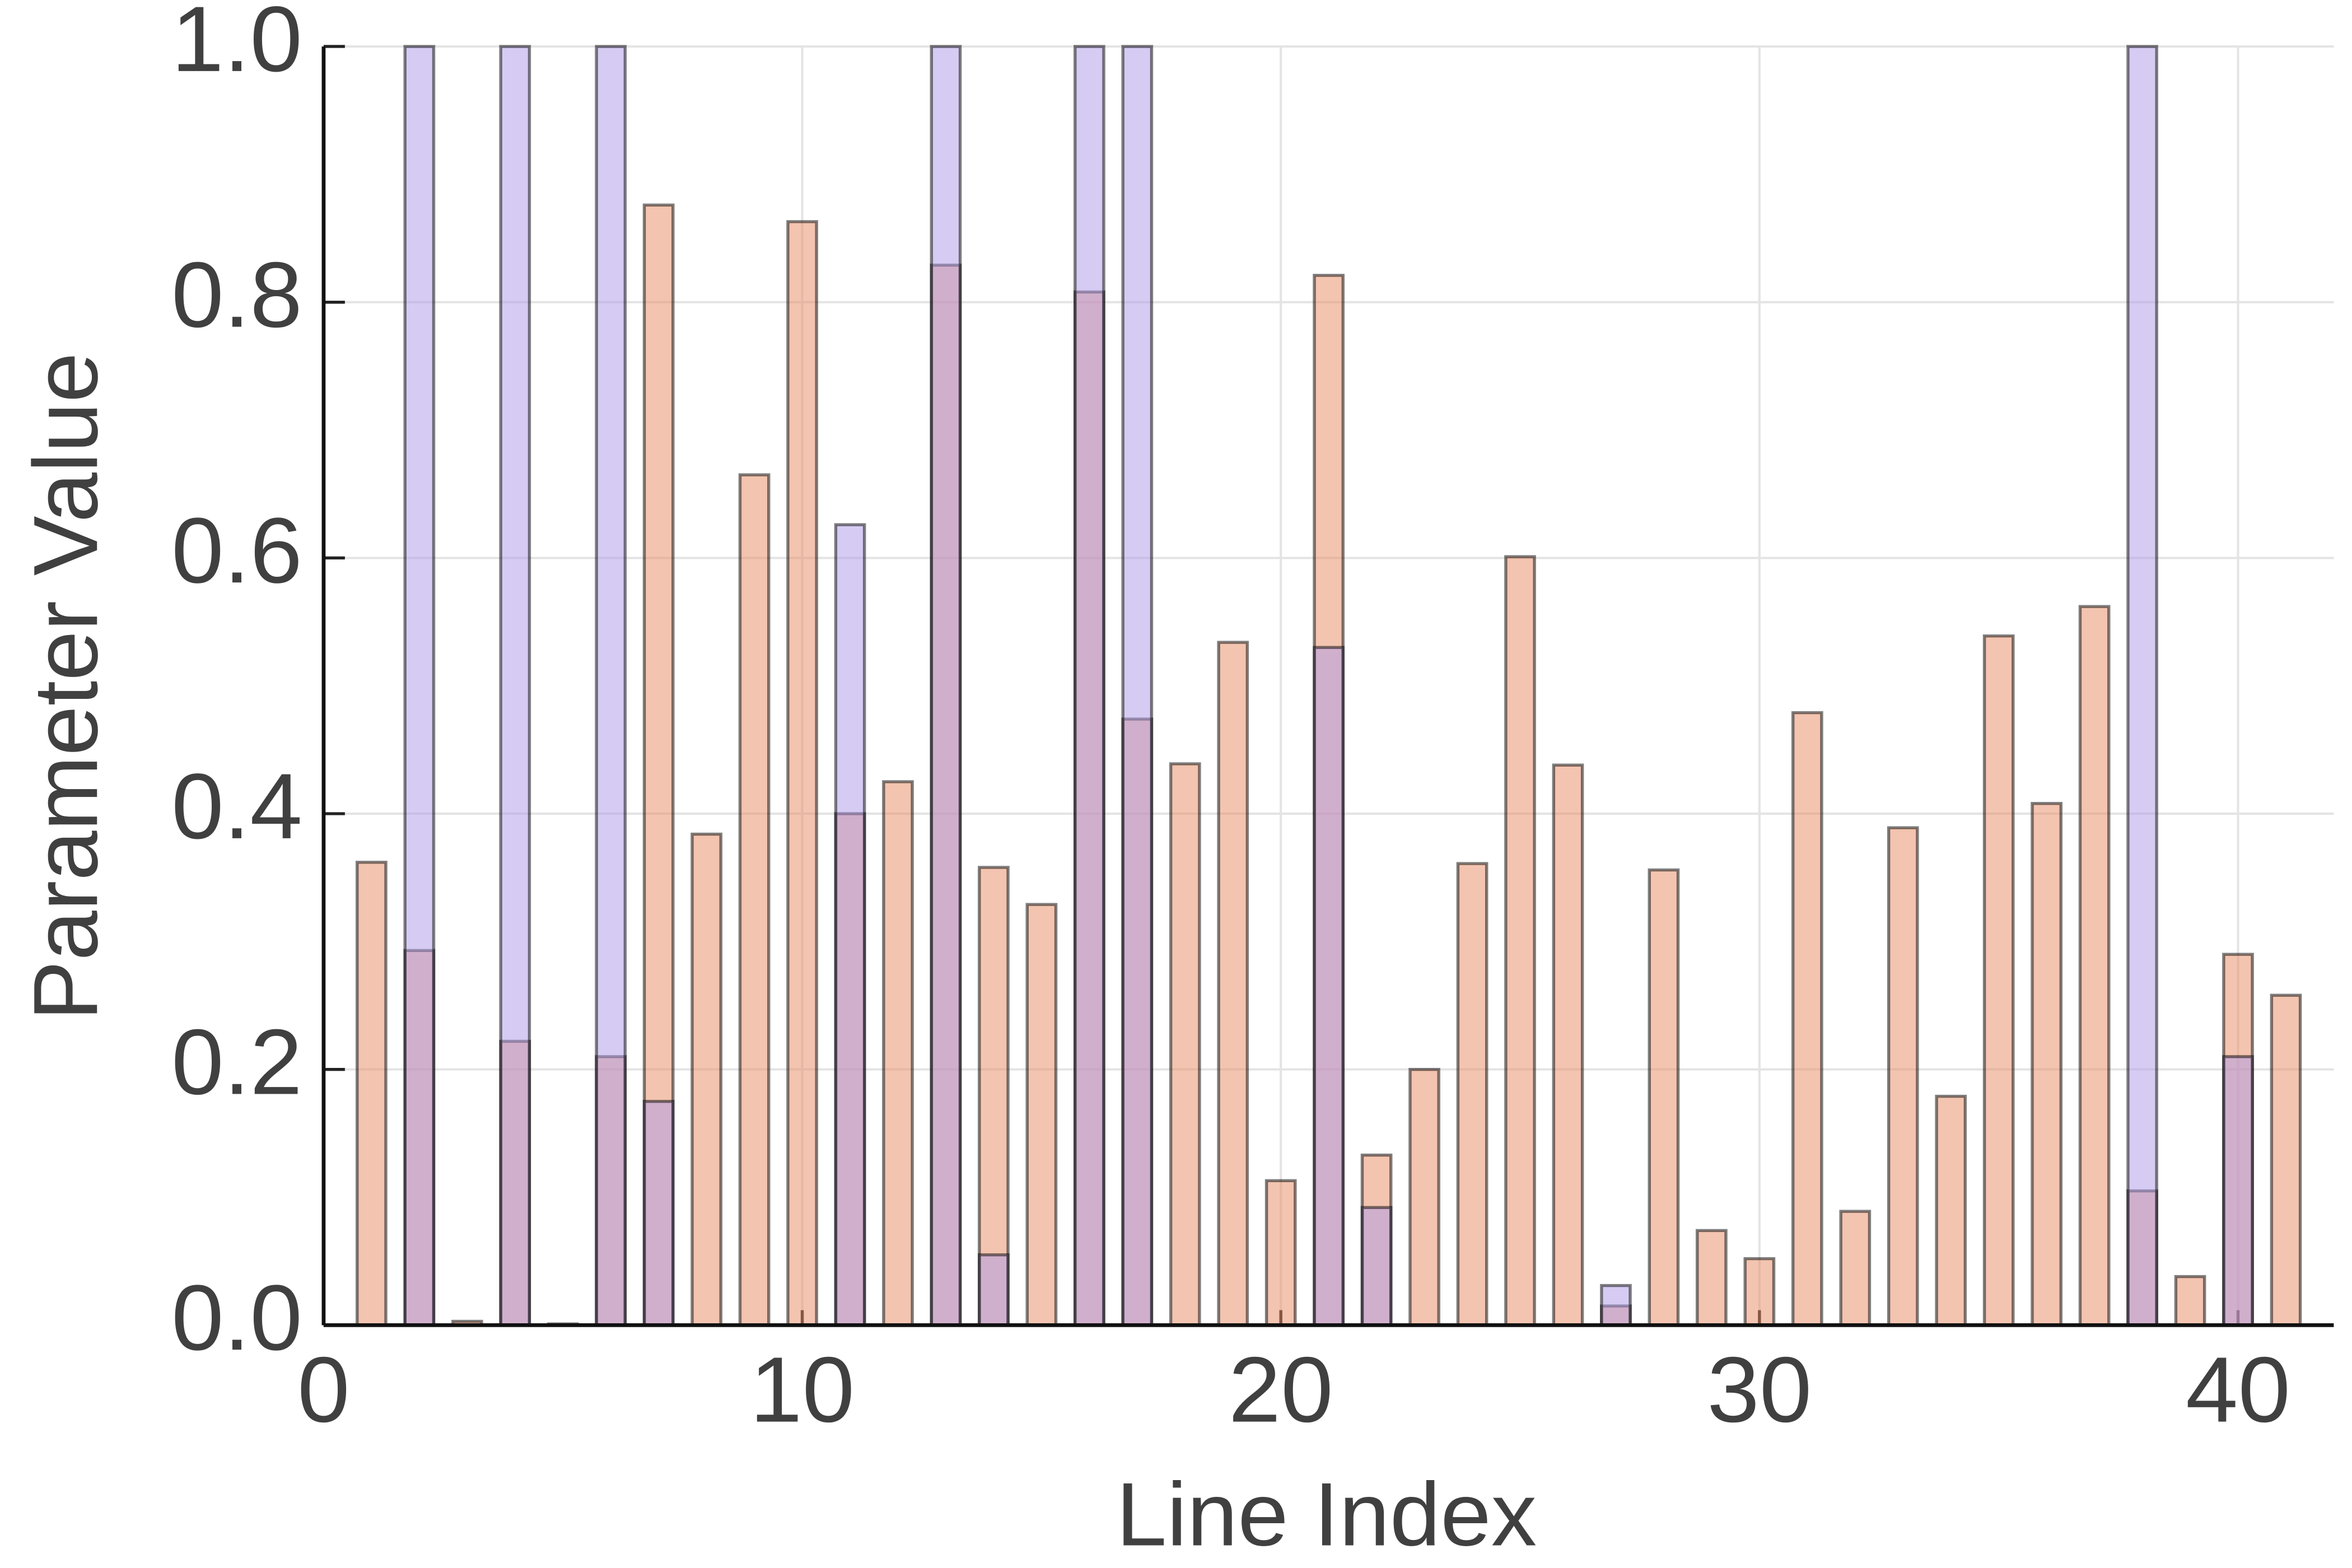 This screenshot has height=1568, width=2352. I want to click on x-tick-label: 0, so click(324, 1390).